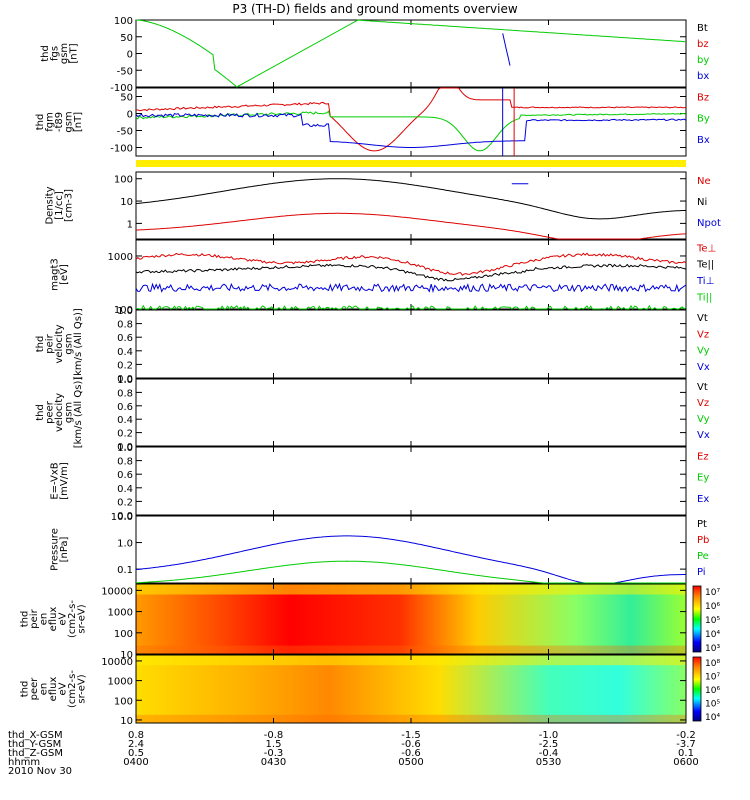 This screenshot has width=750, height=800. Describe the element at coordinates (82, 688) in the screenshot. I see `y-axis-label: sr-eV)` at that location.